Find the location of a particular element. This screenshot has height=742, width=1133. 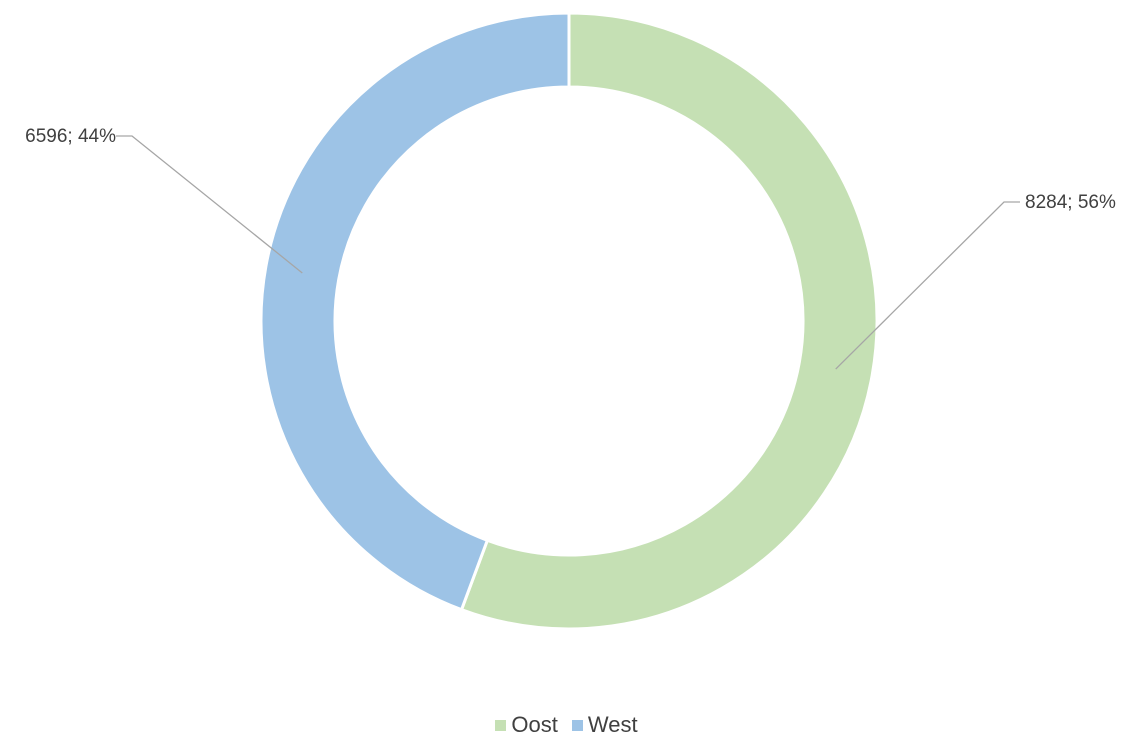

chart-legend: Oost West is located at coordinates (566, 725).